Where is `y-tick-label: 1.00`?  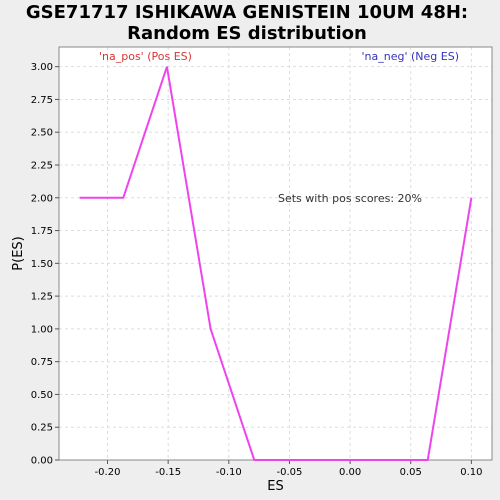
y-tick-label: 1.00 is located at coordinates (42, 329).